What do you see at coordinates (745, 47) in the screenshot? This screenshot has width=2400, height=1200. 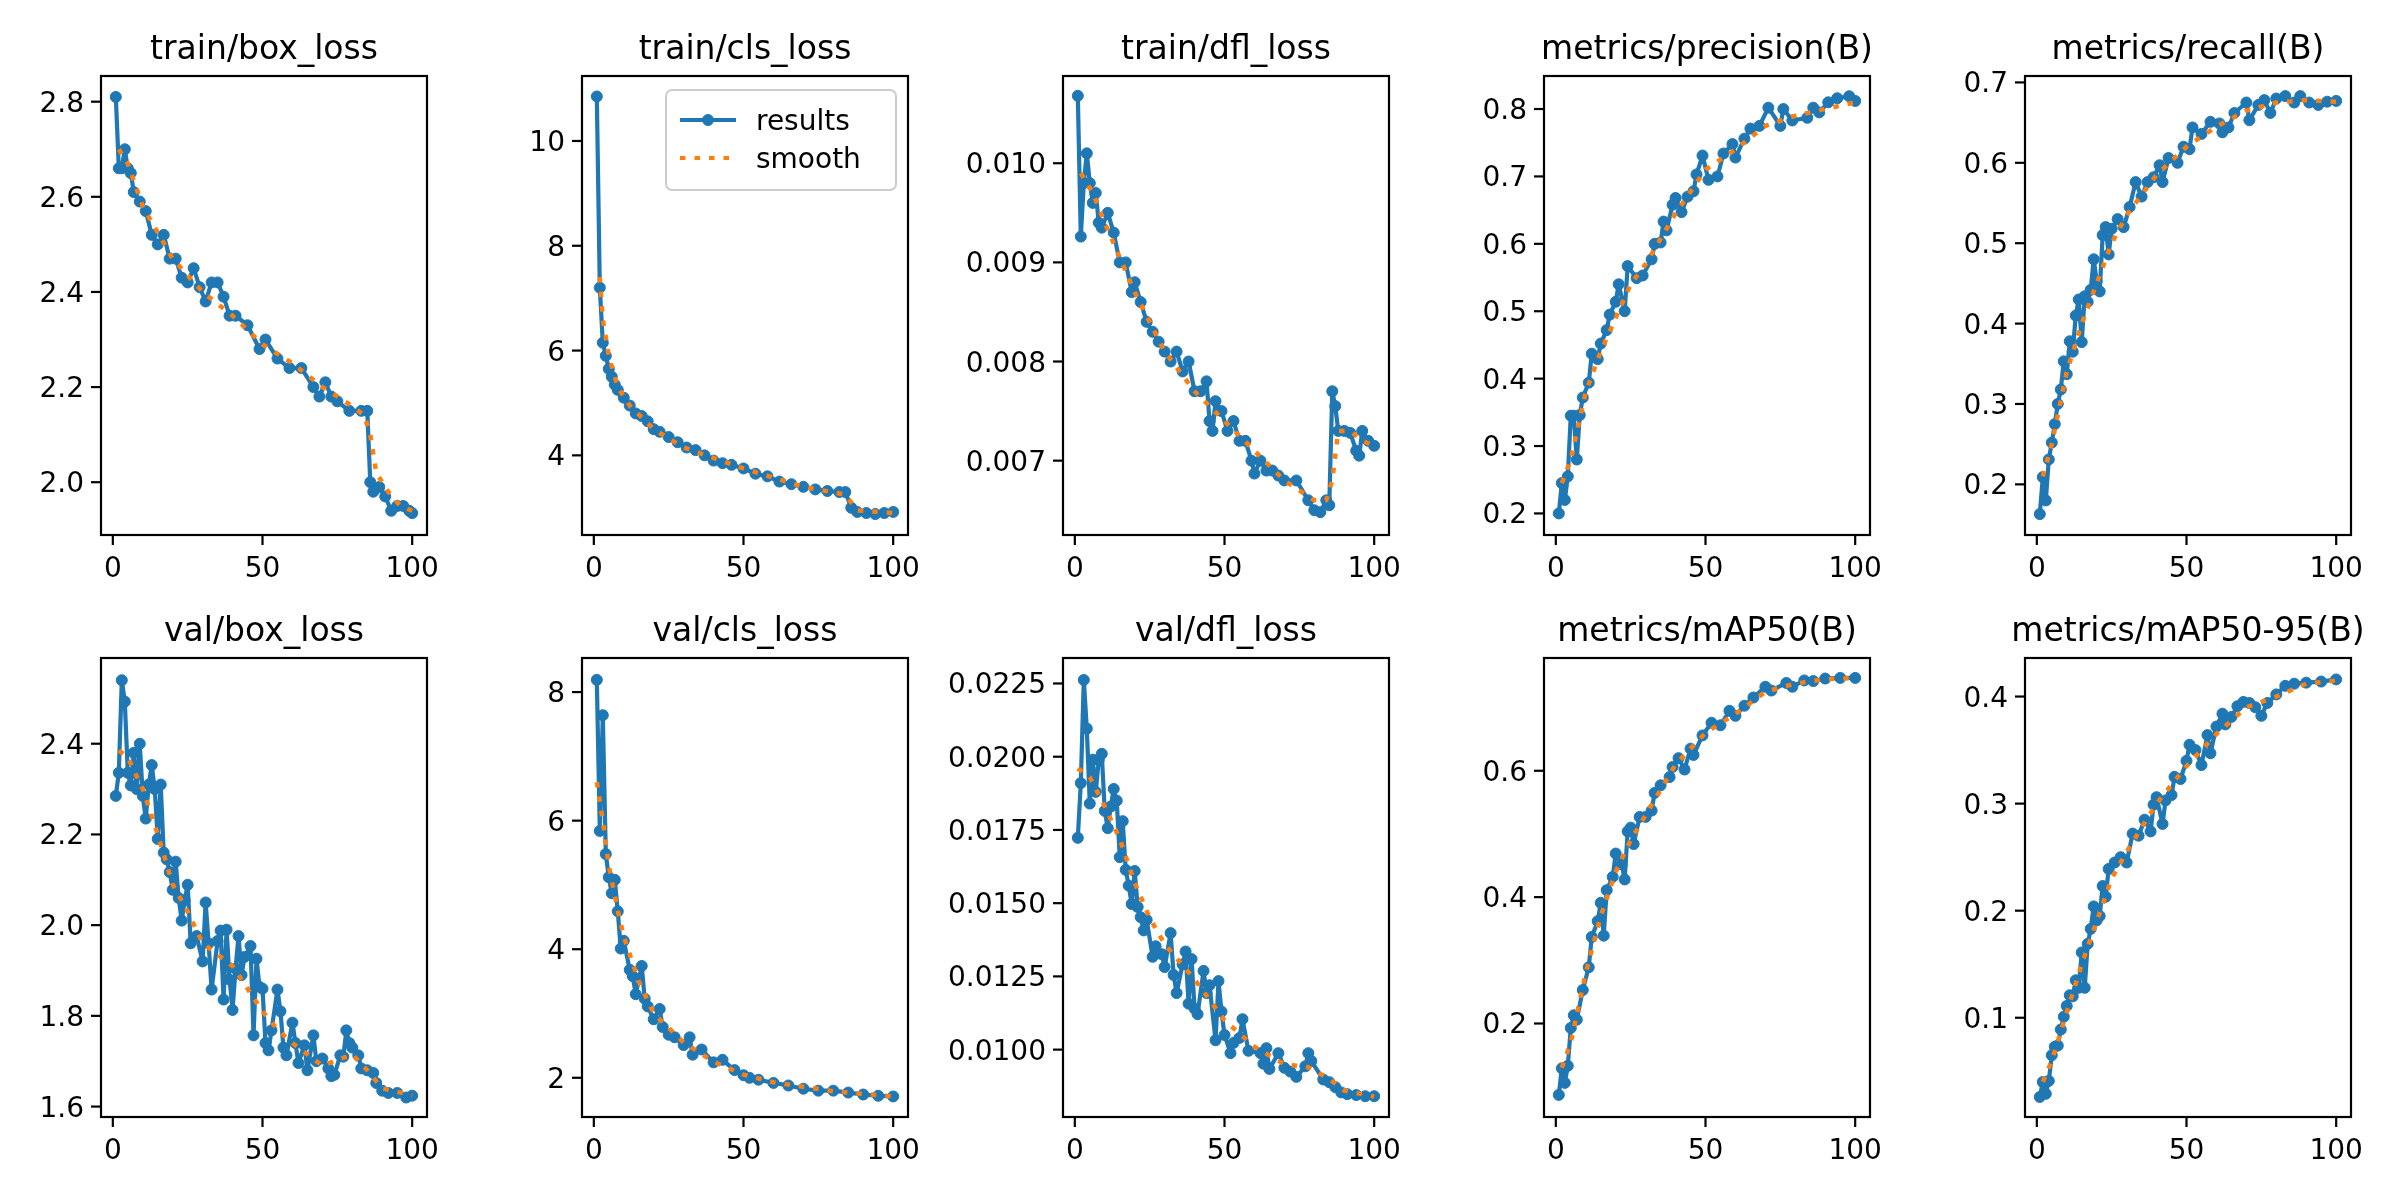 I see `chart-title: train/cls_loss` at bounding box center [745, 47].